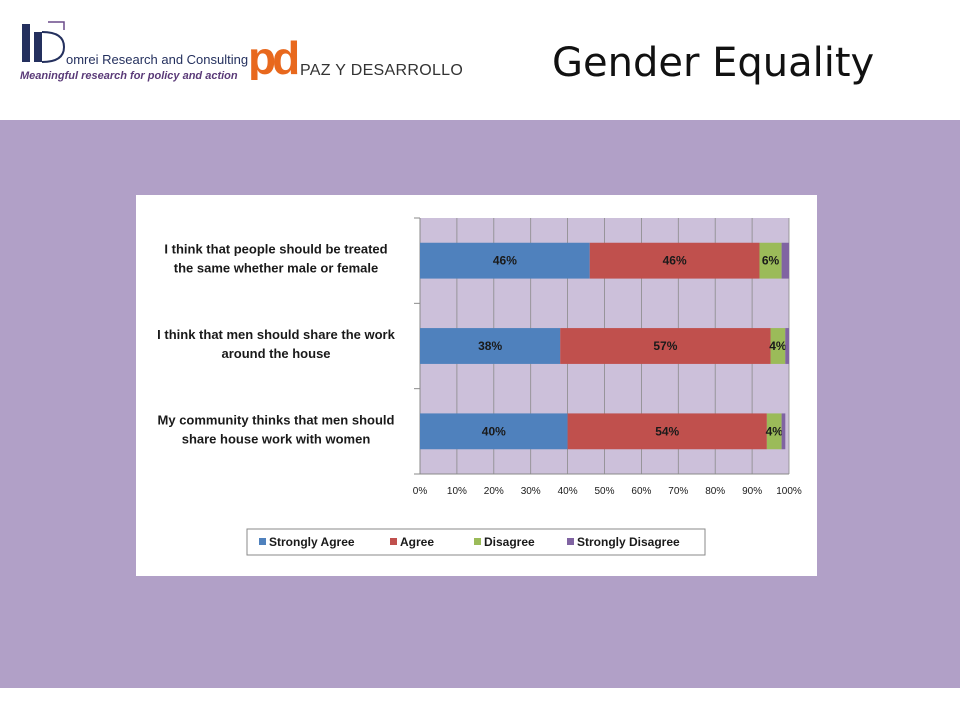 The image size is (960, 720). I want to click on data-label: 6%, so click(771, 261).